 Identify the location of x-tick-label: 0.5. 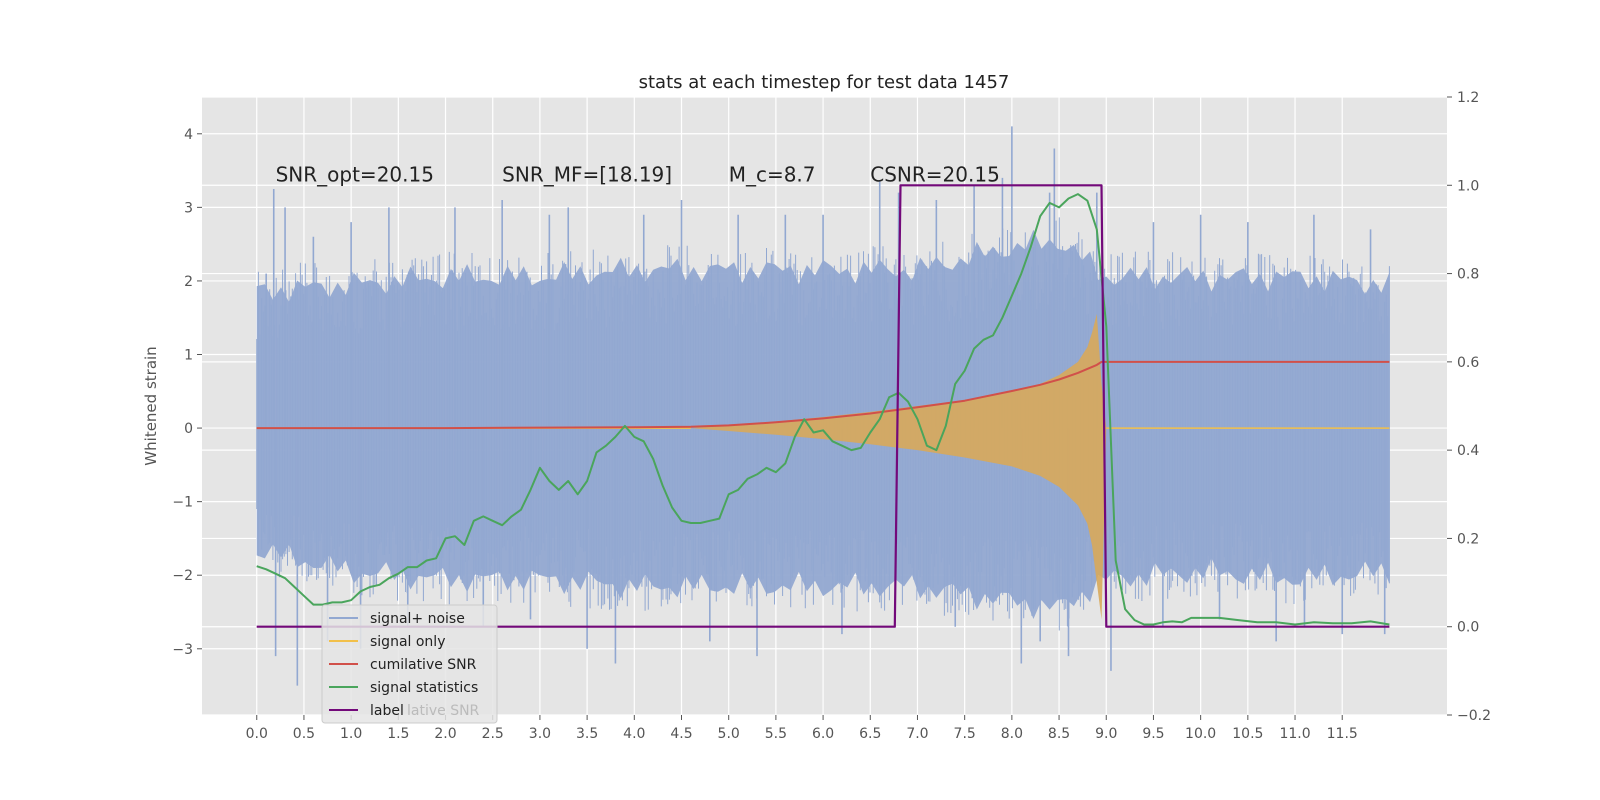
(304, 734).